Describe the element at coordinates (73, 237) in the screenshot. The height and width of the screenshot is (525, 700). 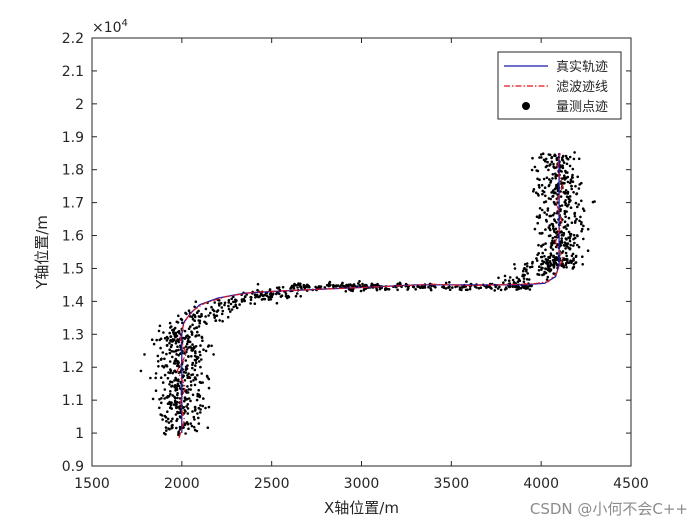
I see `y-tick-label: 1.6` at that location.